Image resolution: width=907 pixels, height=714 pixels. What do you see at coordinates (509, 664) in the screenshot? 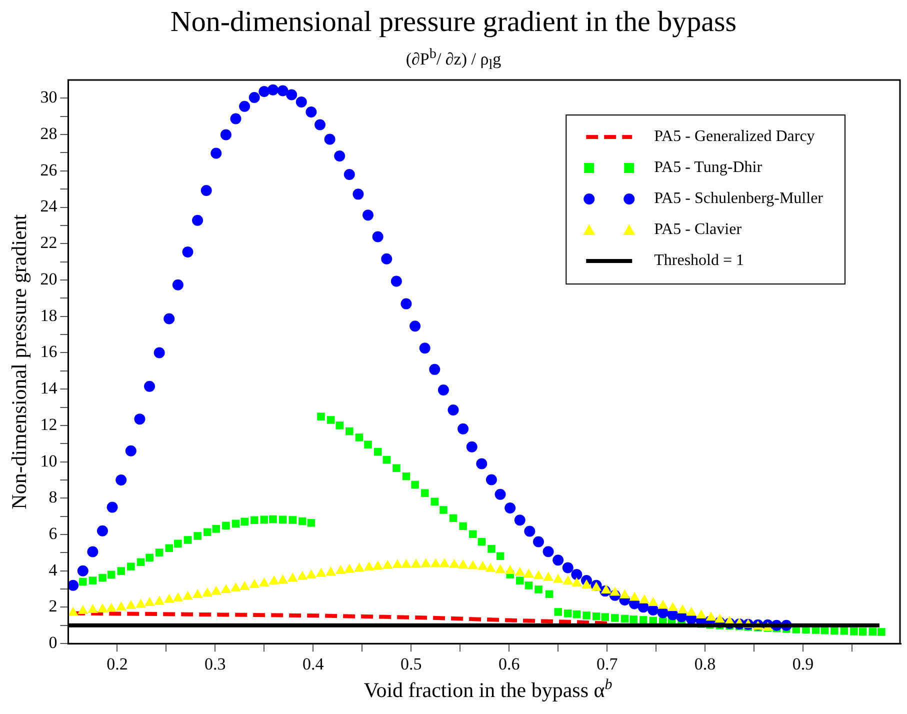
I see `x-tick-label: 0.6` at bounding box center [509, 664].